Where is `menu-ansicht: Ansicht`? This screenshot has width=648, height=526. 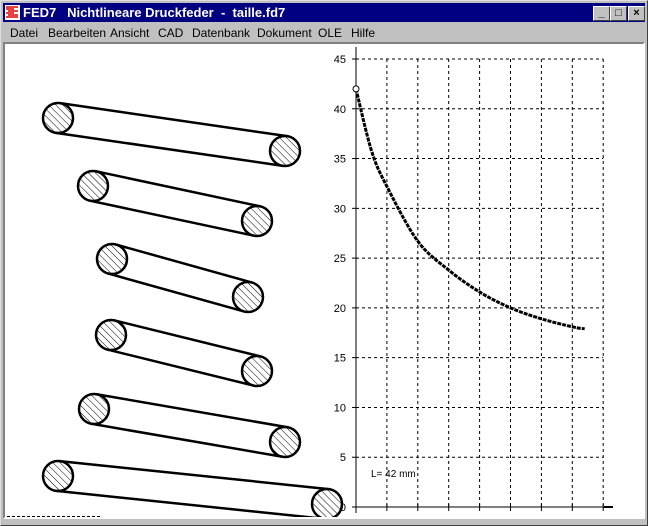
menu-ansicht: Ansicht is located at coordinates (130, 33).